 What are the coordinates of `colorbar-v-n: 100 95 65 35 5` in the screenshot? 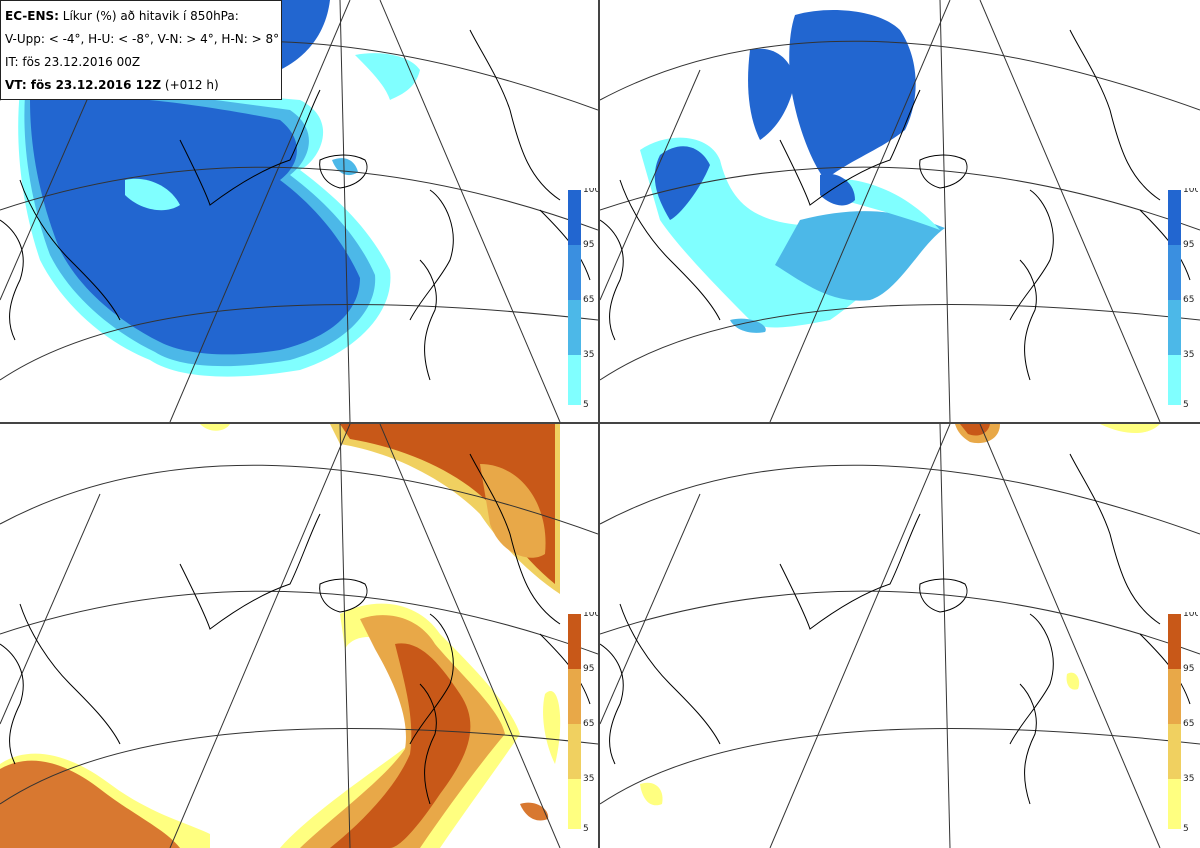 It's located at (583, 722).